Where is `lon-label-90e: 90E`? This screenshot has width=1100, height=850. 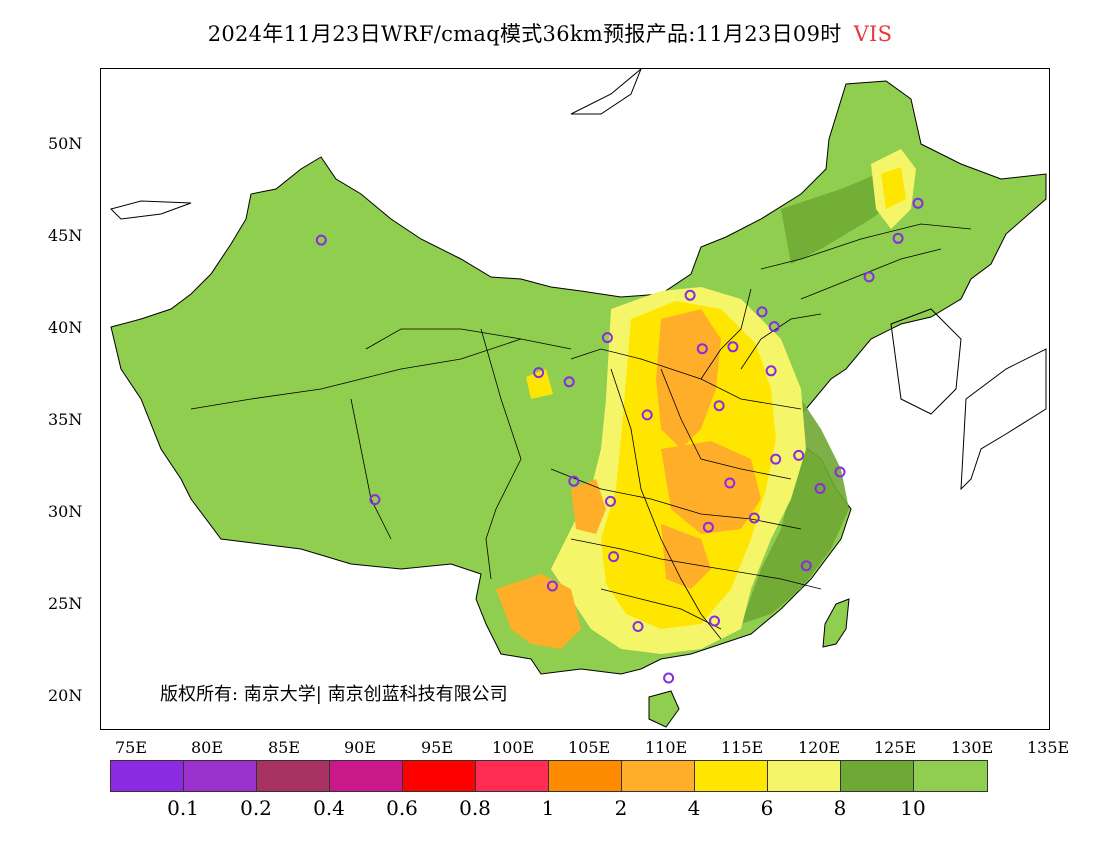
lon-label-90e: 90E is located at coordinates (360, 747).